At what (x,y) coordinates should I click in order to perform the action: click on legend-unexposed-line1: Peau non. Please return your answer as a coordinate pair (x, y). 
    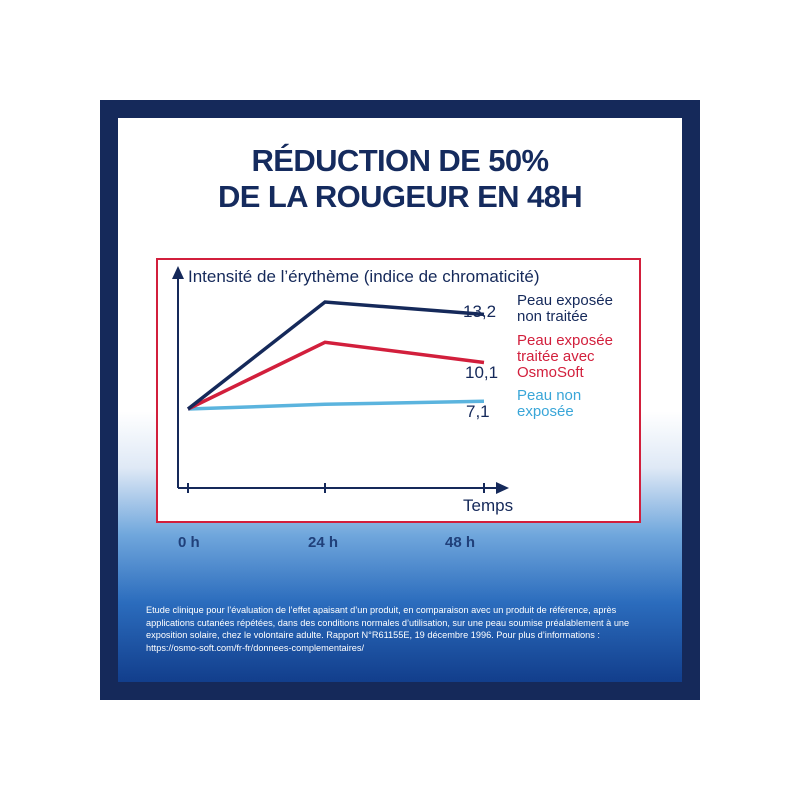
    Looking at the image, I should click on (549, 395).